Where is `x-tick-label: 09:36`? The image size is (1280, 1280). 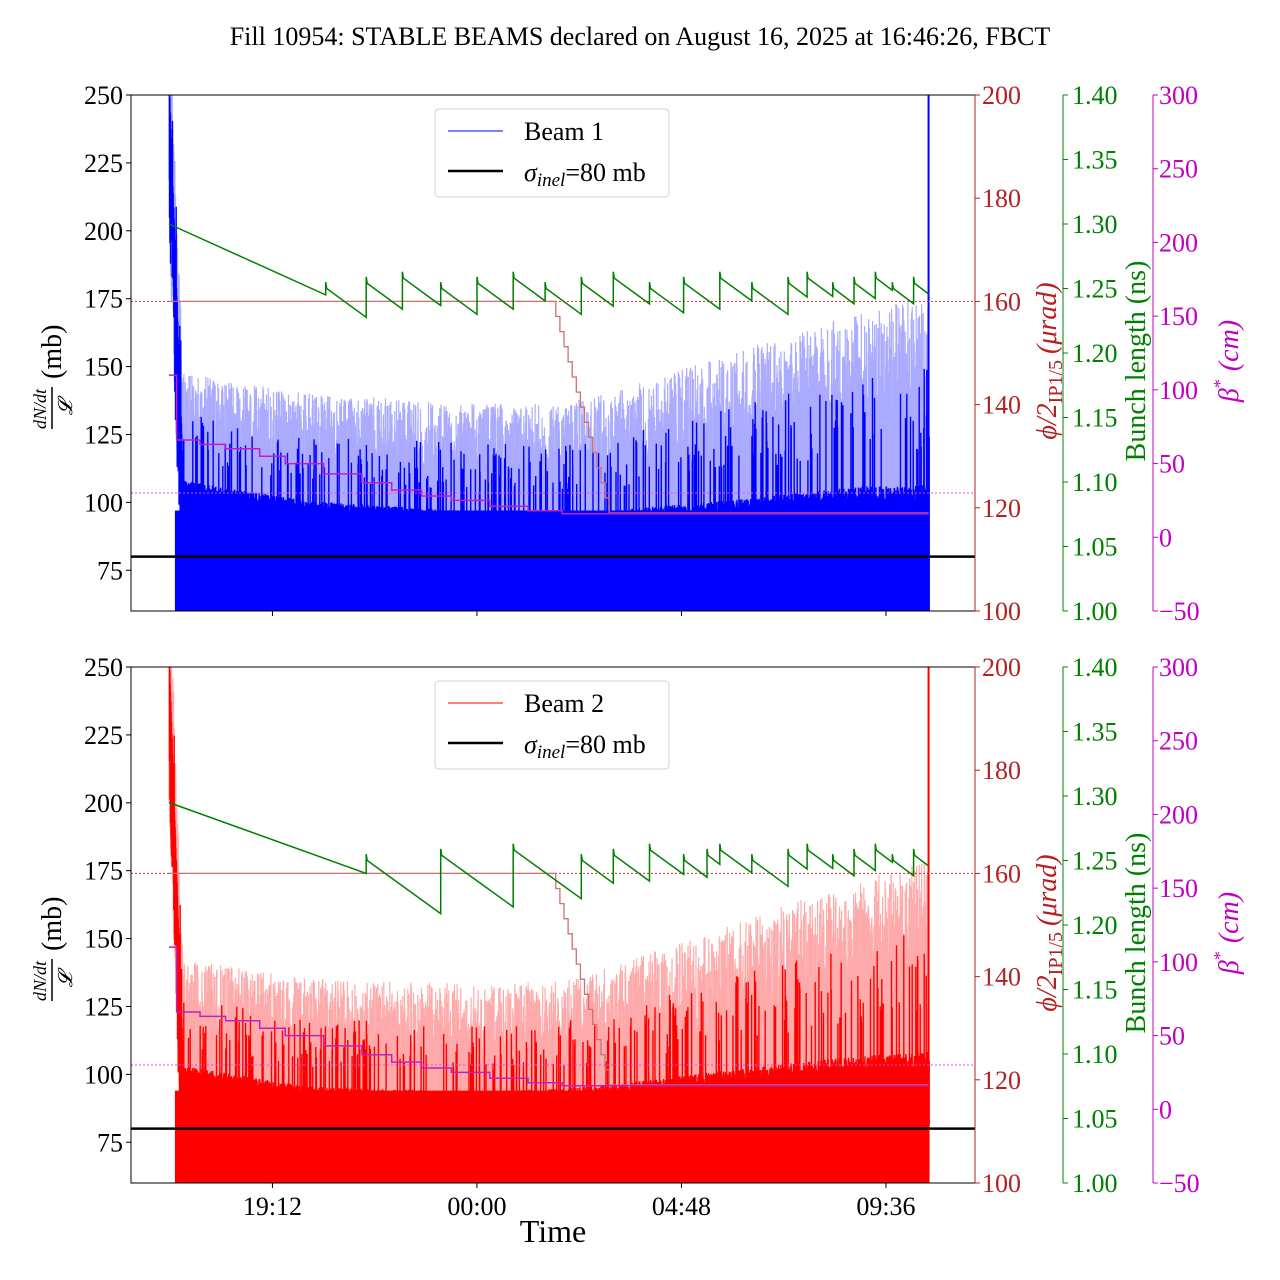
x-tick-label: 09:36 is located at coordinates (885, 1206).